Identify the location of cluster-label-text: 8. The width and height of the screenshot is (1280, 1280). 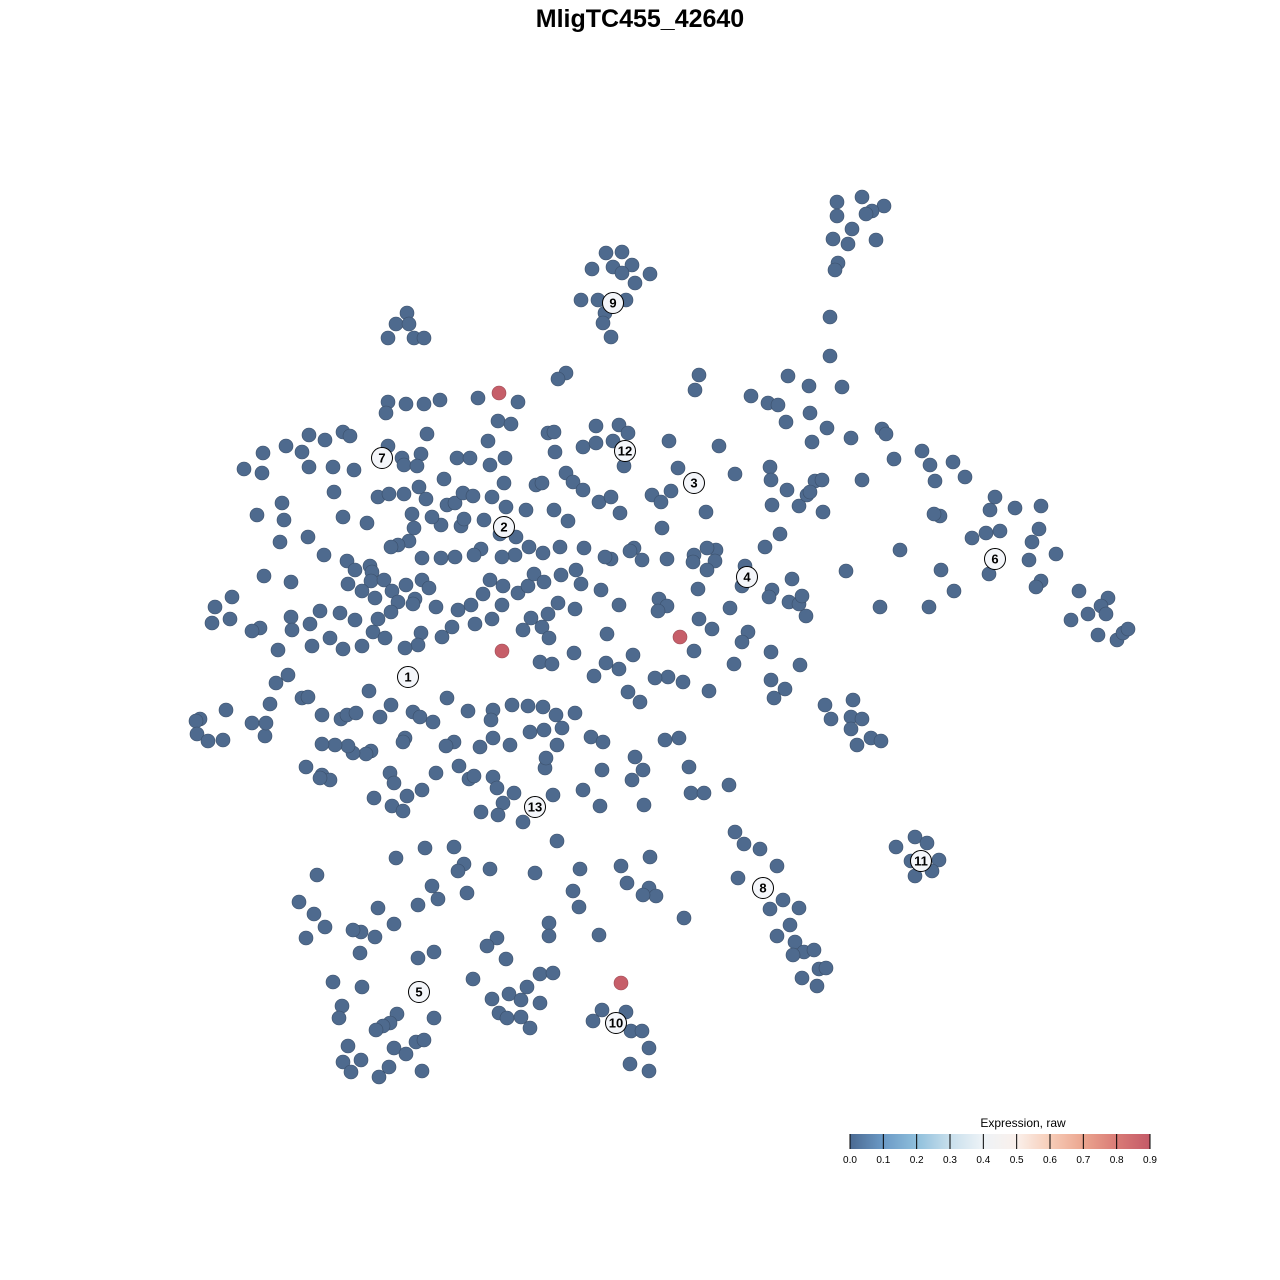
(762, 888).